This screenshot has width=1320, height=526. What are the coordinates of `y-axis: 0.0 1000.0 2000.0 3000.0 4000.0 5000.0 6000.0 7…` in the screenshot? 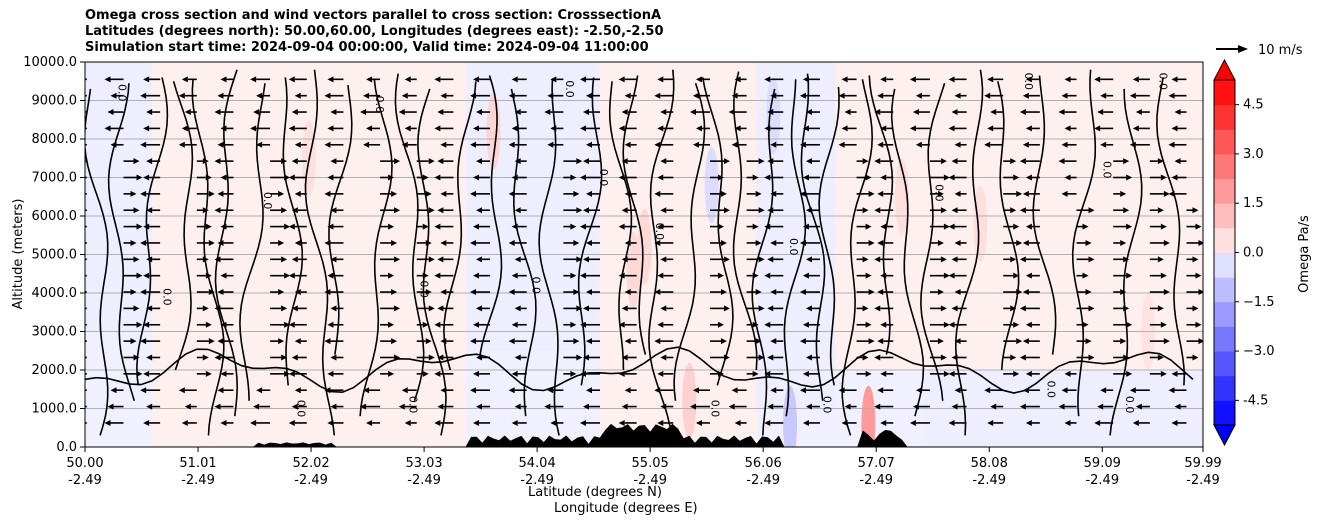 It's located at (54, 255).